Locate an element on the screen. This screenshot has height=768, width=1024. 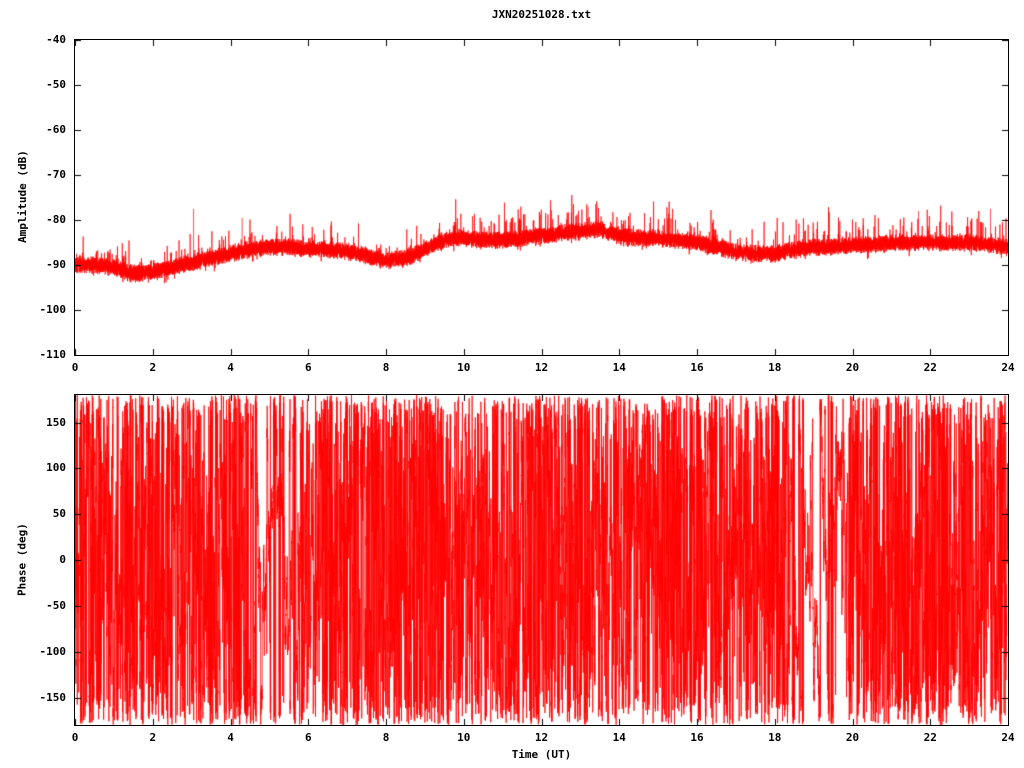
amp-x-tick-label: 0 is located at coordinates (75, 367).